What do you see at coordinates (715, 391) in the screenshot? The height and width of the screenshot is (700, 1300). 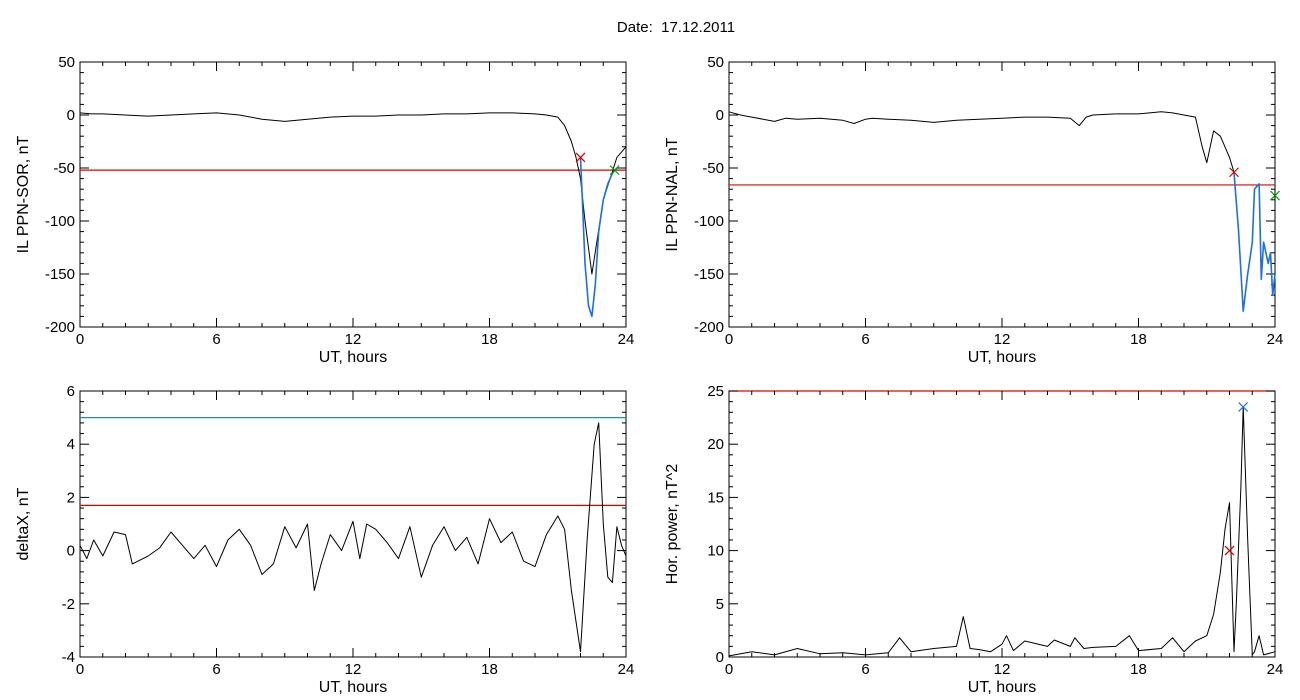 I see `y-tick-label: 25` at bounding box center [715, 391].